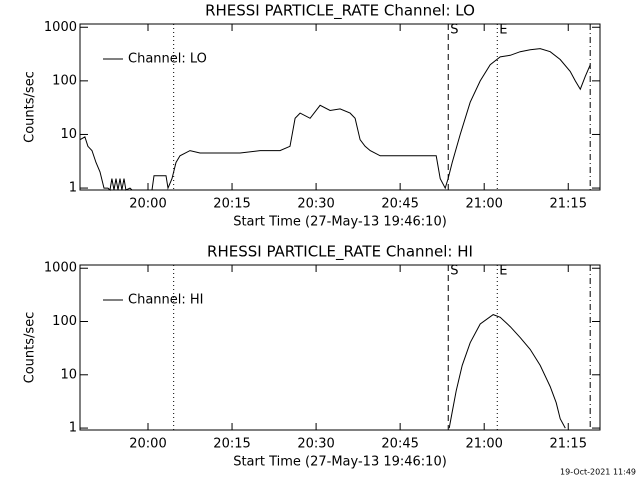 This screenshot has height=480, width=640. I want to click on chart-title: RHESSI PARTICLE_RATE Channel: HI, so click(340, 252).